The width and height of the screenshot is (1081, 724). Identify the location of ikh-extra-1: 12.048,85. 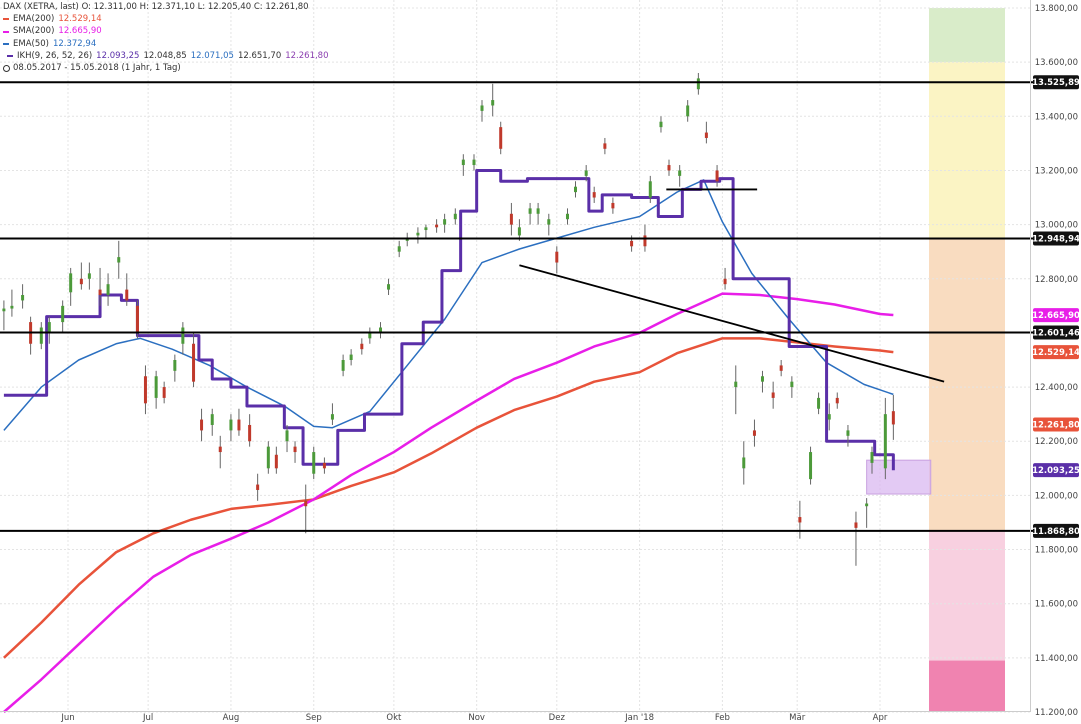
(165, 55).